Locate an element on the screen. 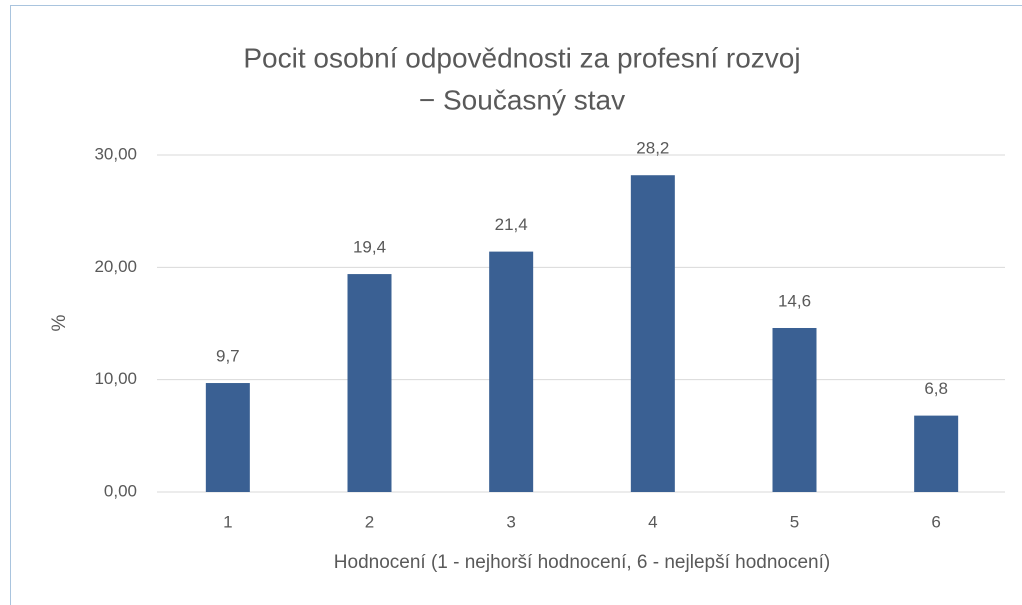 The width and height of the screenshot is (1022, 605). data-label: 9,7 is located at coordinates (228, 356).